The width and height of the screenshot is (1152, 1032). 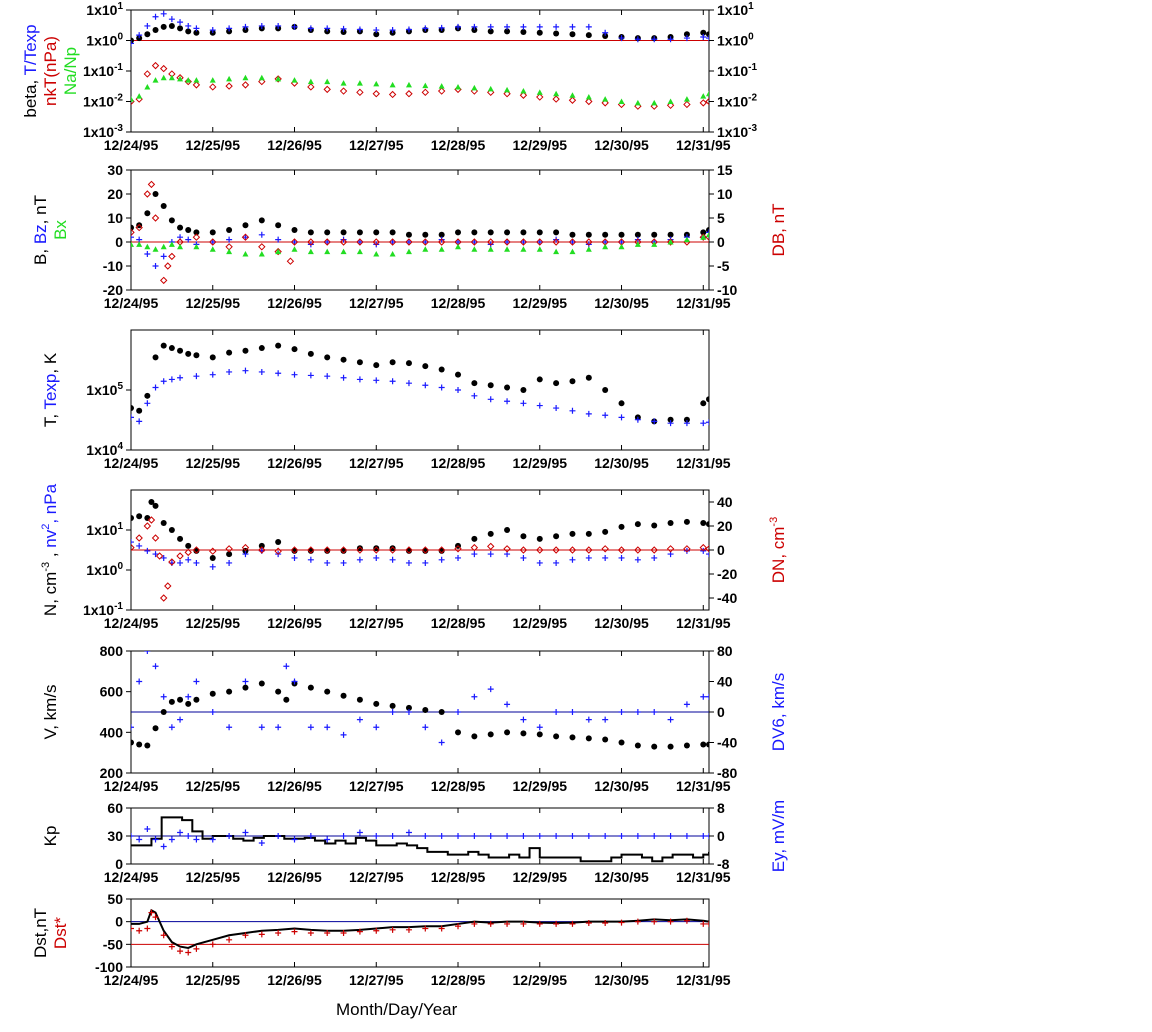 What do you see at coordinates (70, 71) in the screenshot?
I see `axis-label-line: Na/Np` at bounding box center [70, 71].